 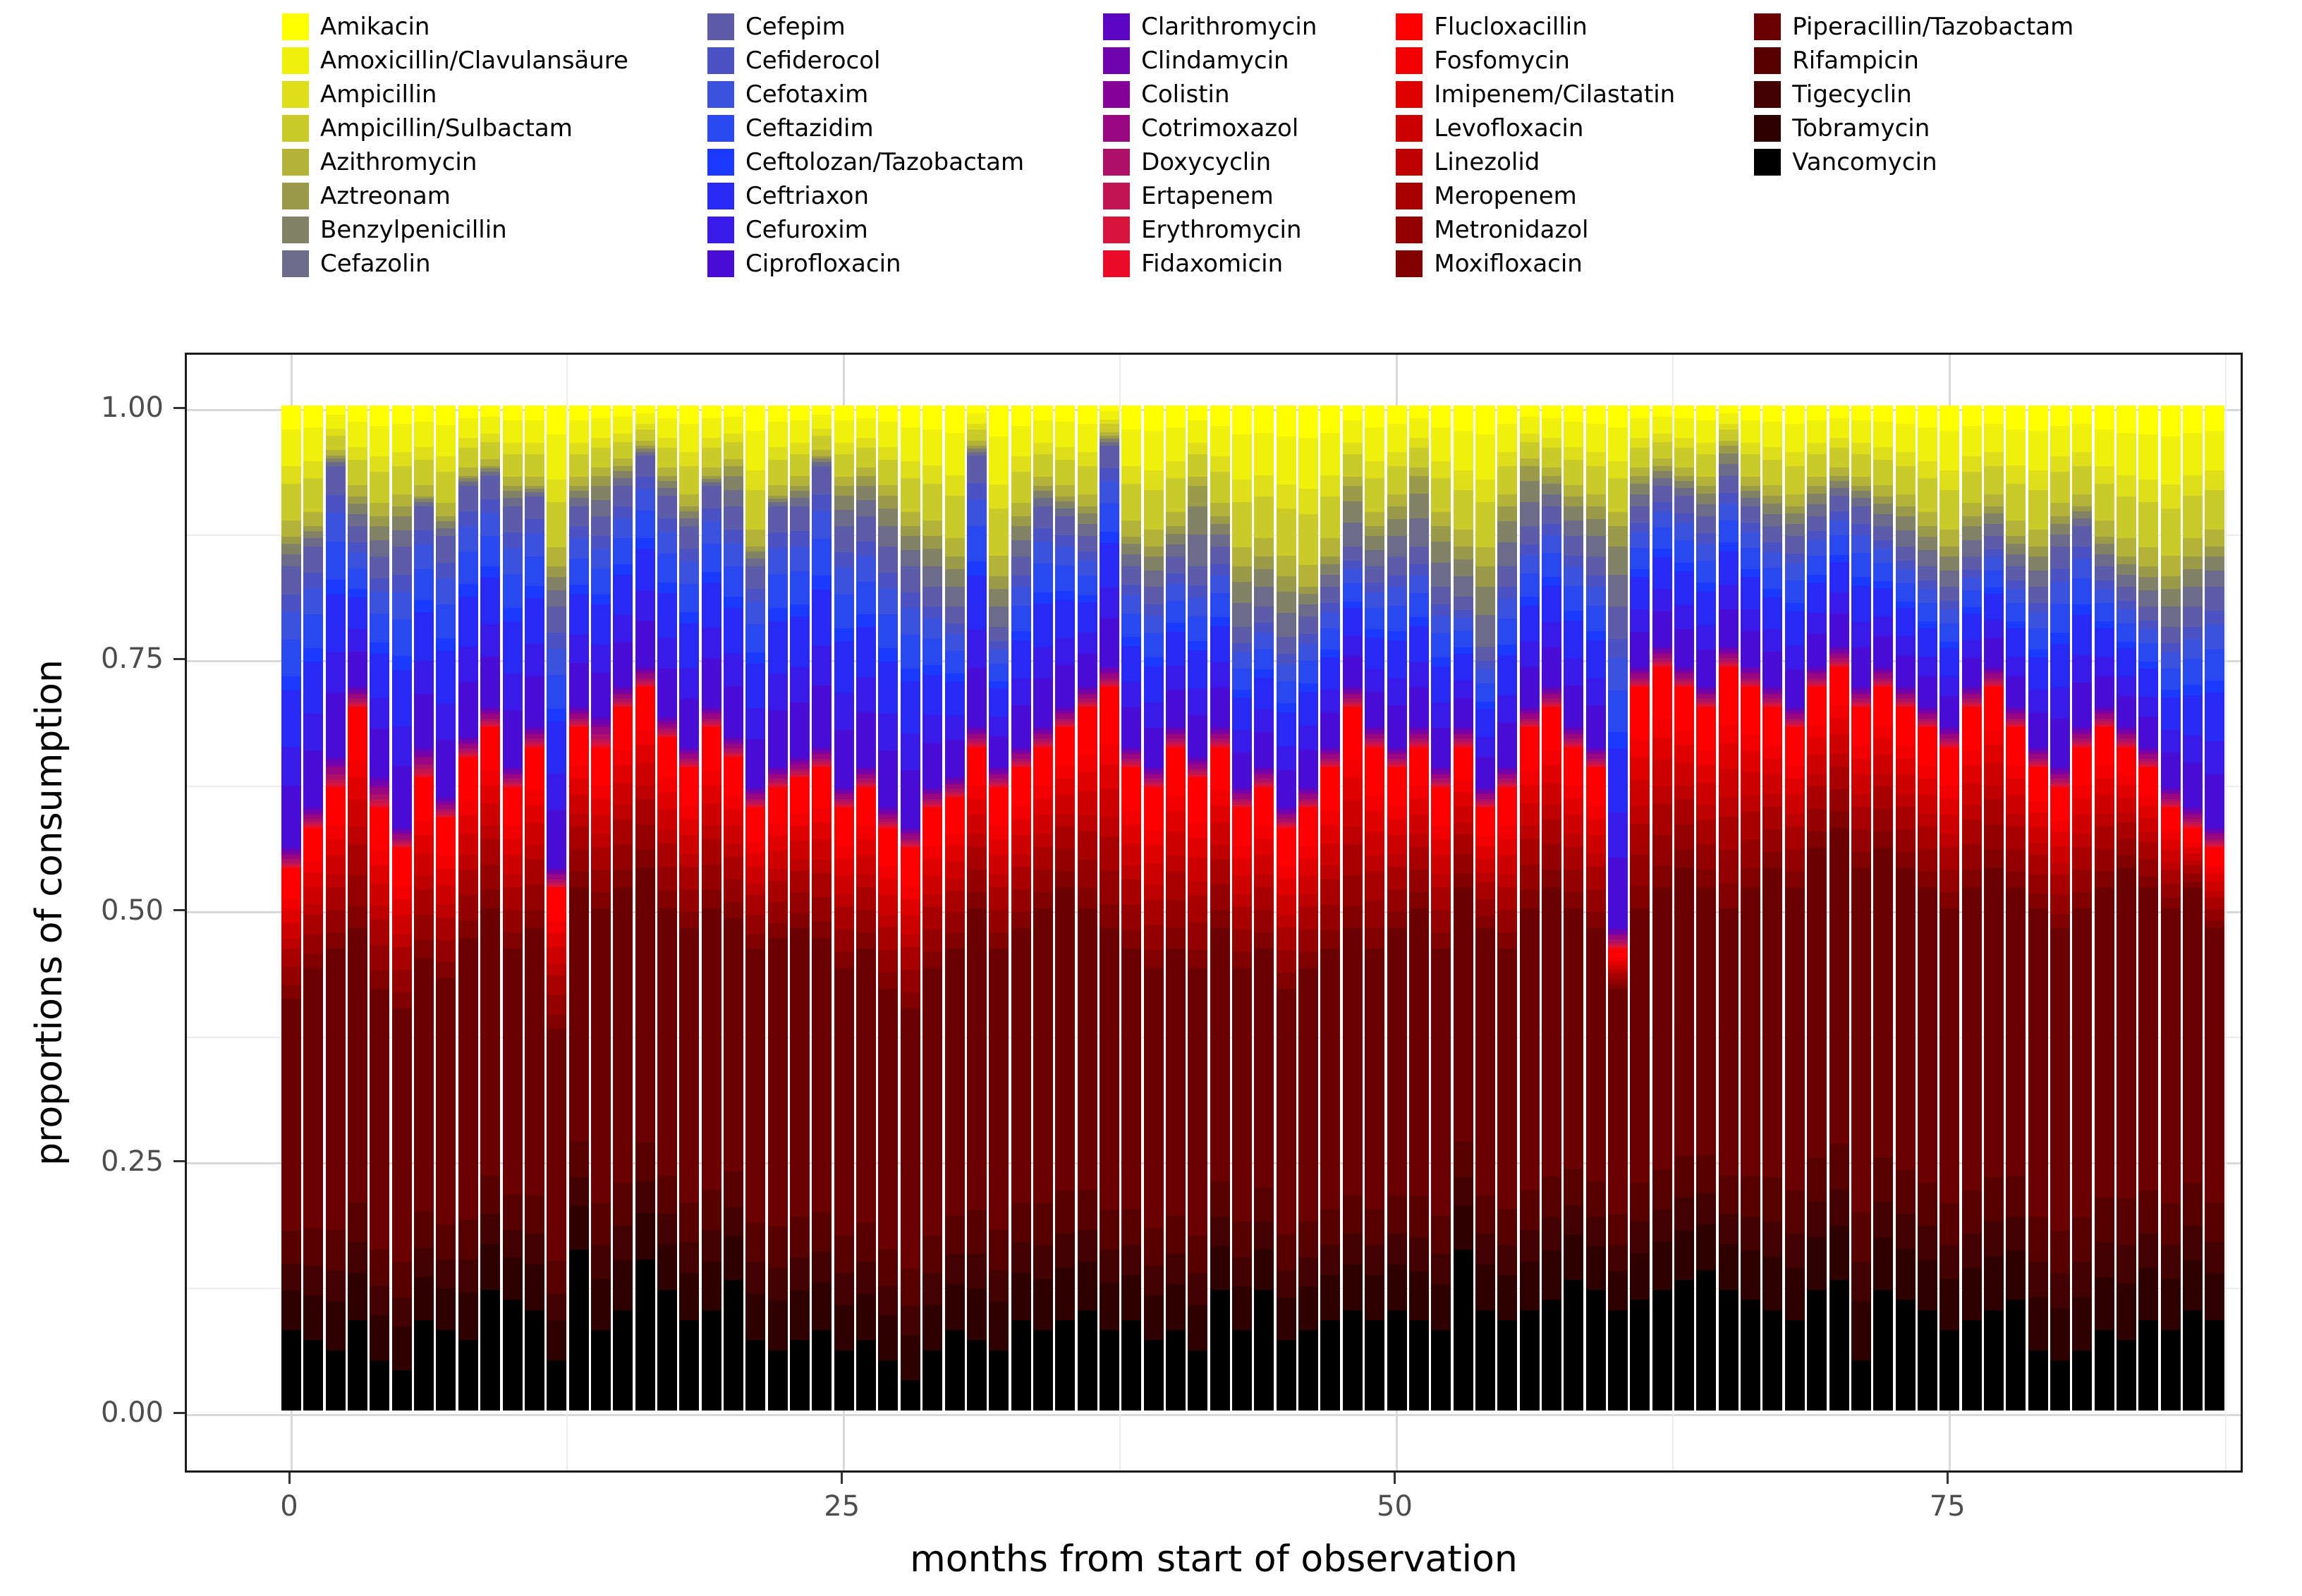 What do you see at coordinates (2215, 909) in the screenshot?
I see `stacked-bar` at bounding box center [2215, 909].